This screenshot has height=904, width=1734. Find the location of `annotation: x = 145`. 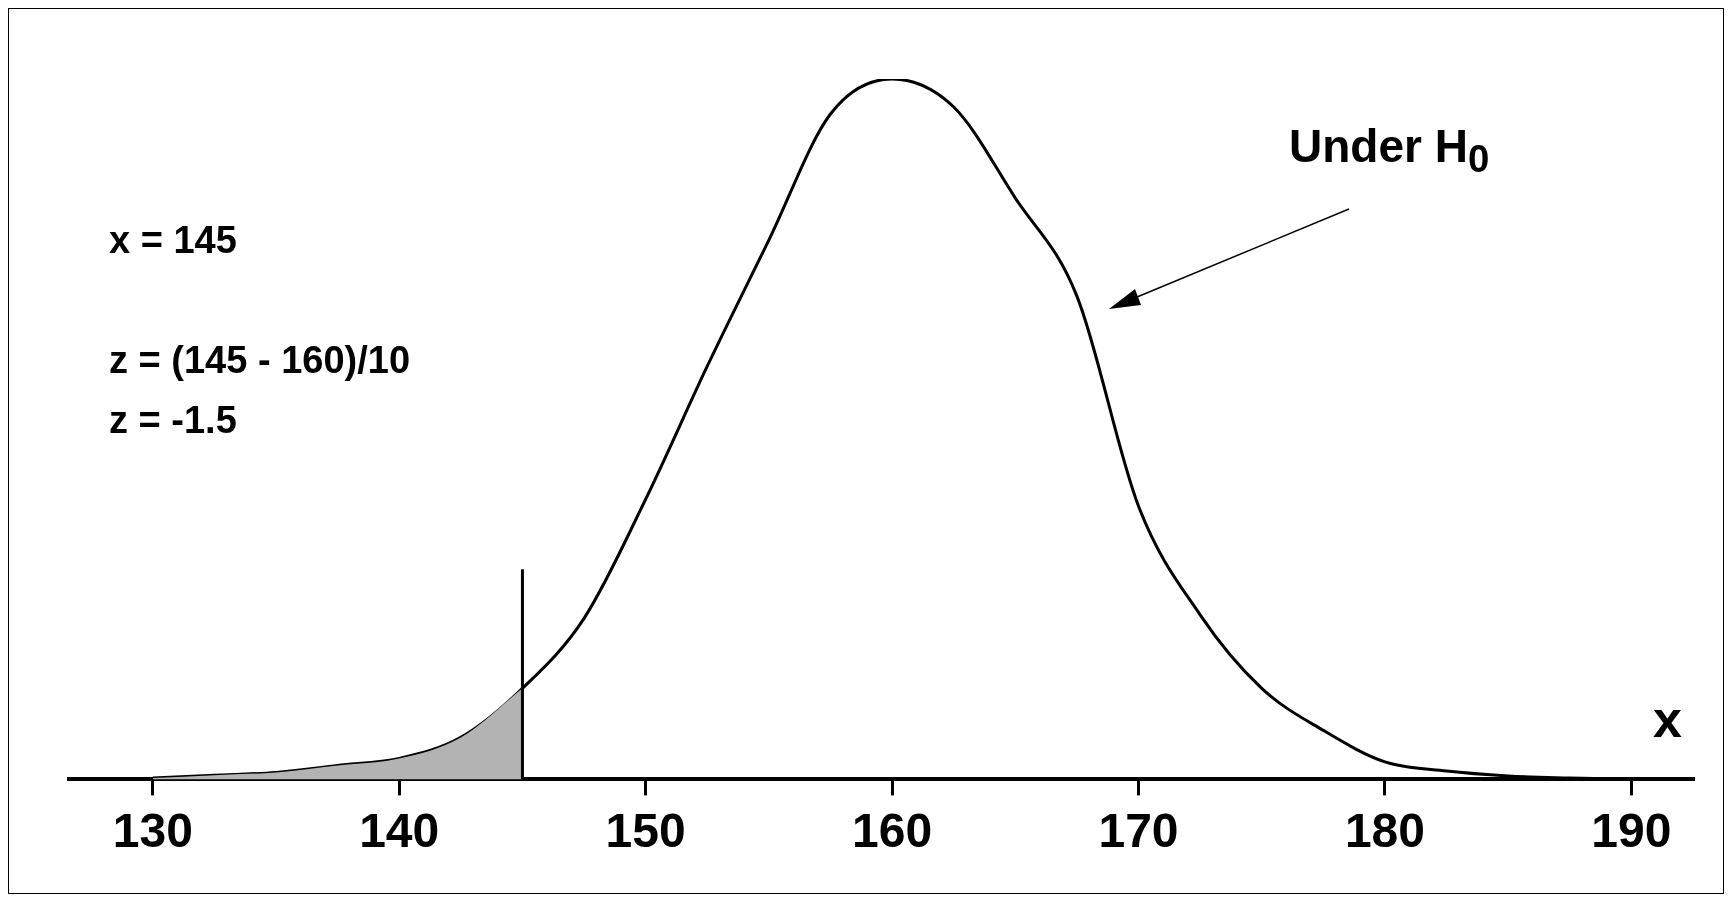

annotation: x = 145 is located at coordinates (173, 240).